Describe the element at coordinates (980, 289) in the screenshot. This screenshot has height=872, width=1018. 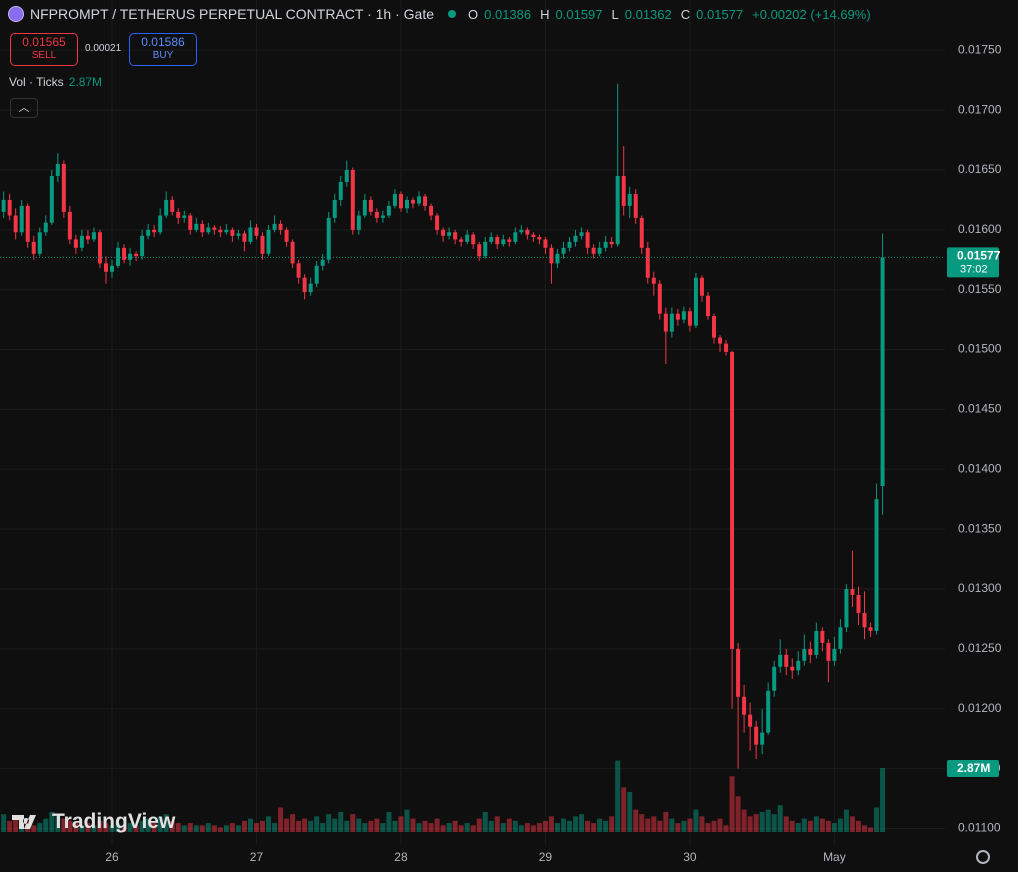
I see `y-tick-label: 0.01550` at that location.